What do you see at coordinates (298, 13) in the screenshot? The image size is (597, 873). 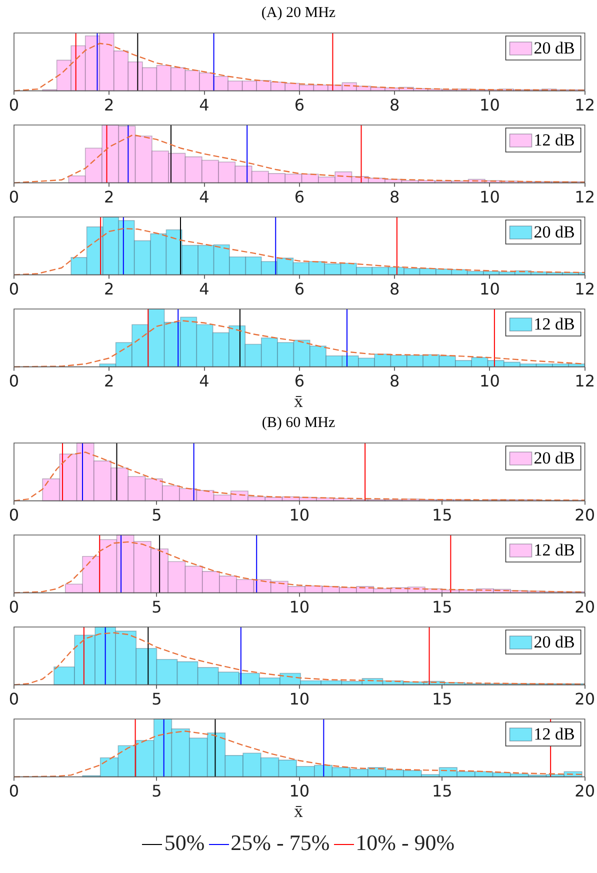 I see `chart-title: (A) 20 MHz` at bounding box center [298, 13].